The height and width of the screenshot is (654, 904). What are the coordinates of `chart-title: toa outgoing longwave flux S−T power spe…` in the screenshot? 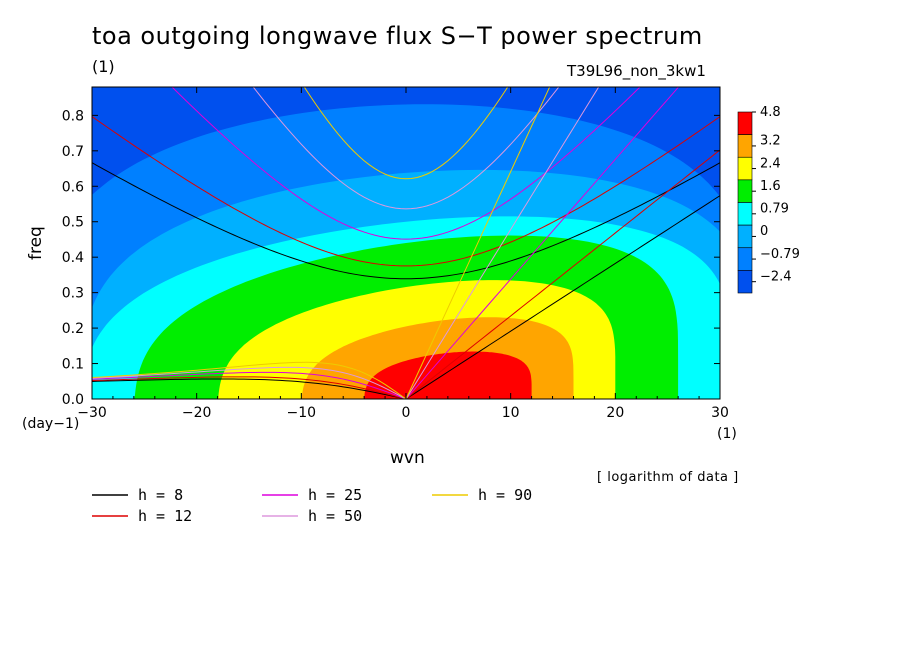 It's located at (397, 36).